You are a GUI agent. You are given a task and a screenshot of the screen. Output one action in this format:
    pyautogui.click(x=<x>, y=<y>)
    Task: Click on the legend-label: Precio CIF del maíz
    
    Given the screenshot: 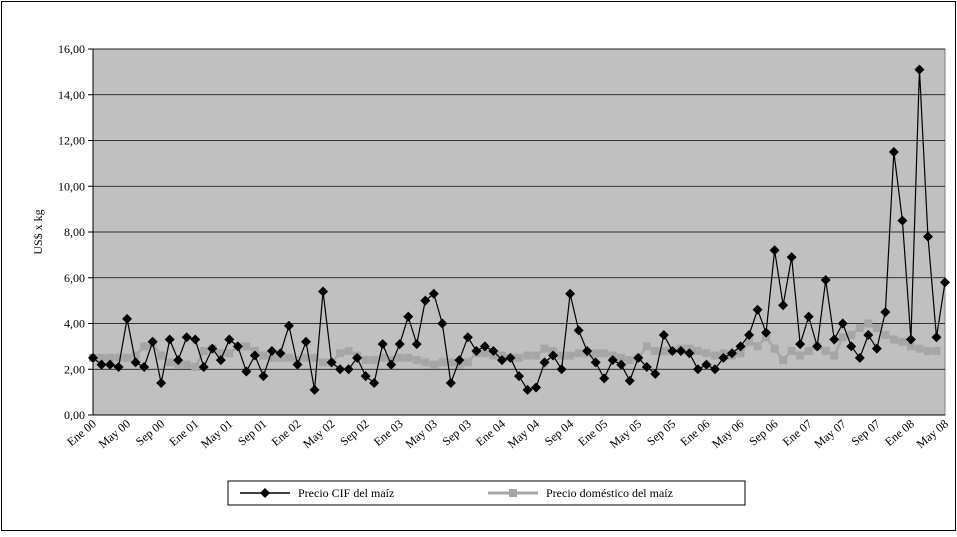 What is the action you would take?
    pyautogui.click(x=346, y=493)
    